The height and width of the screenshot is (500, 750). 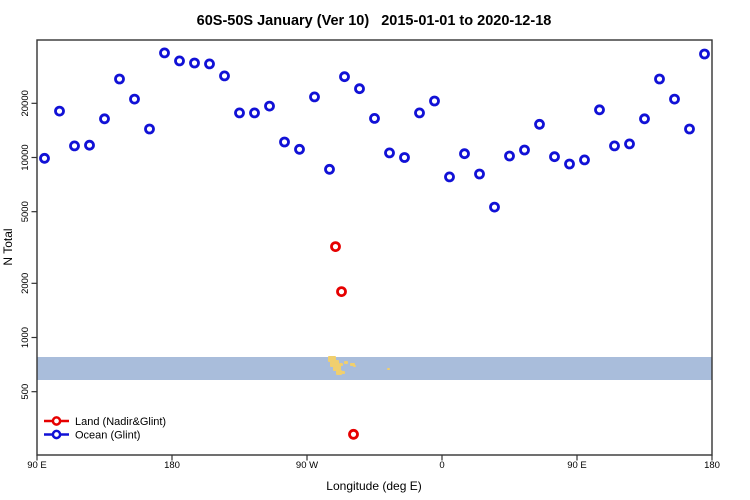 I want to click on legend-land-label: Land (Nadir&Glint), so click(x=120, y=422).